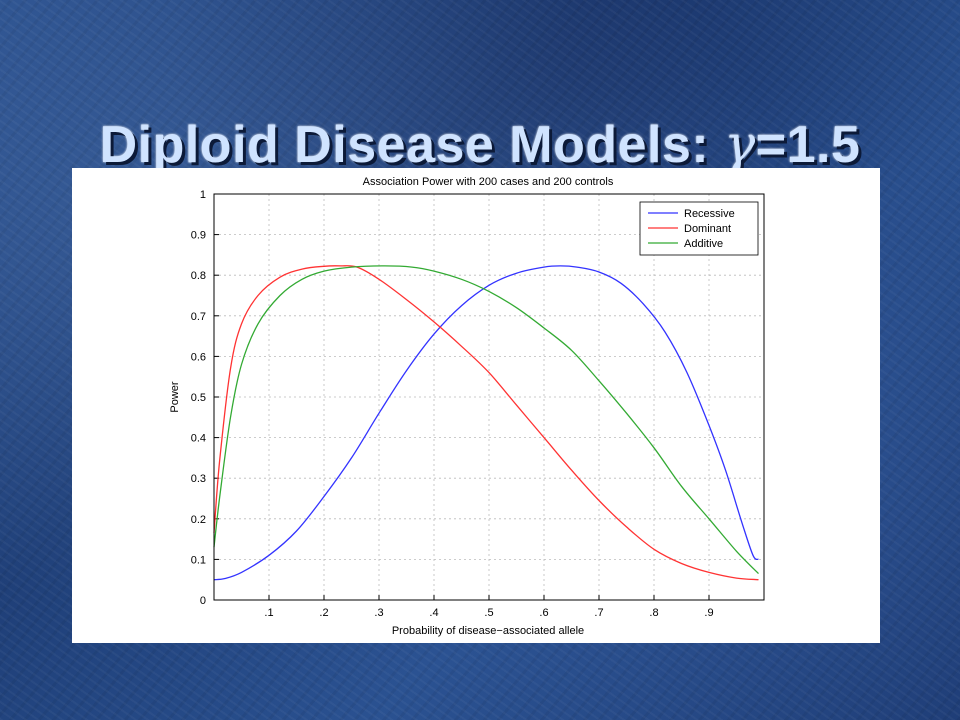 Image resolution: width=960 pixels, height=720 pixels. I want to click on slide-title-prefix: Diploid Disease Models:, so click(412, 144).